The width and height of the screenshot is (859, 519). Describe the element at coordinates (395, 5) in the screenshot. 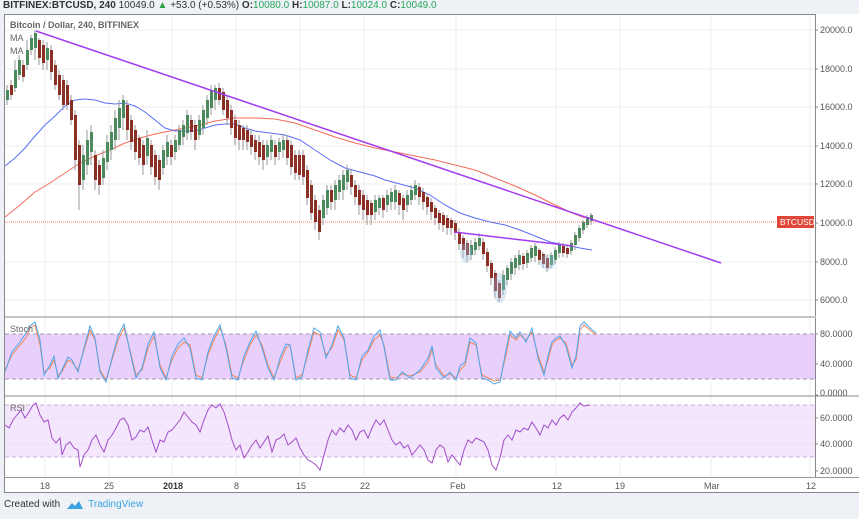

I see `close-label: C:` at that location.